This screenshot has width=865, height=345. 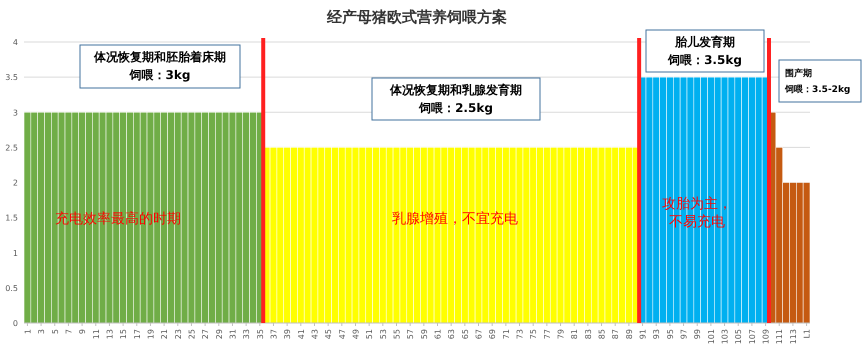 I want to click on x-tick-label: 1, so click(x=27, y=331).